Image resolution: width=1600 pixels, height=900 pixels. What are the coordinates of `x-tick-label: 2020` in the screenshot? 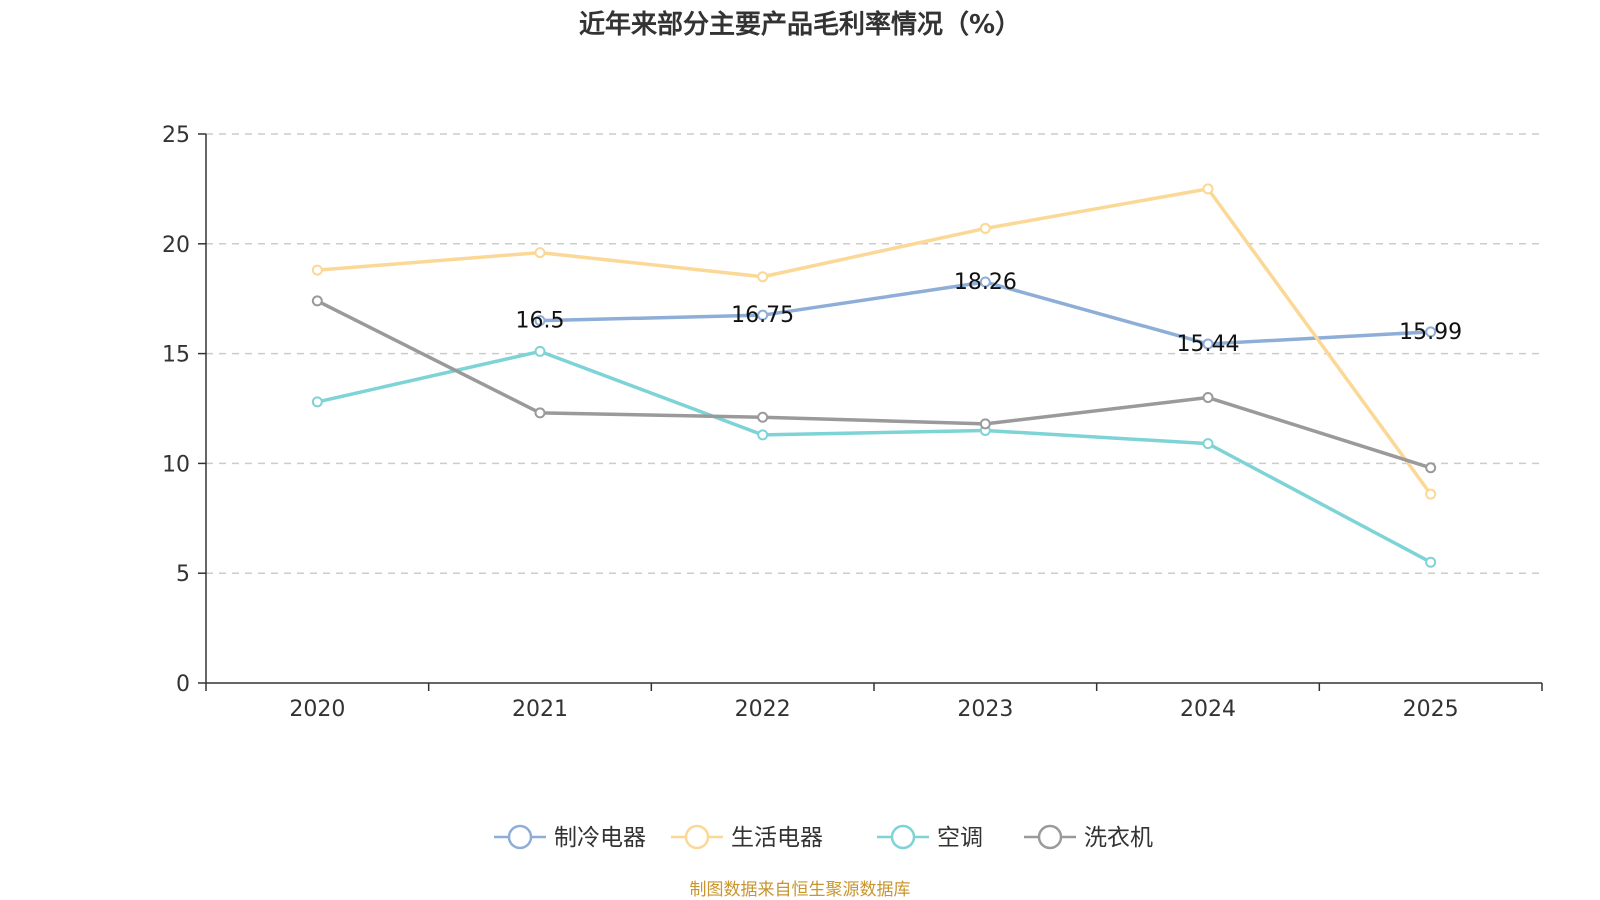 It's located at (317, 709).